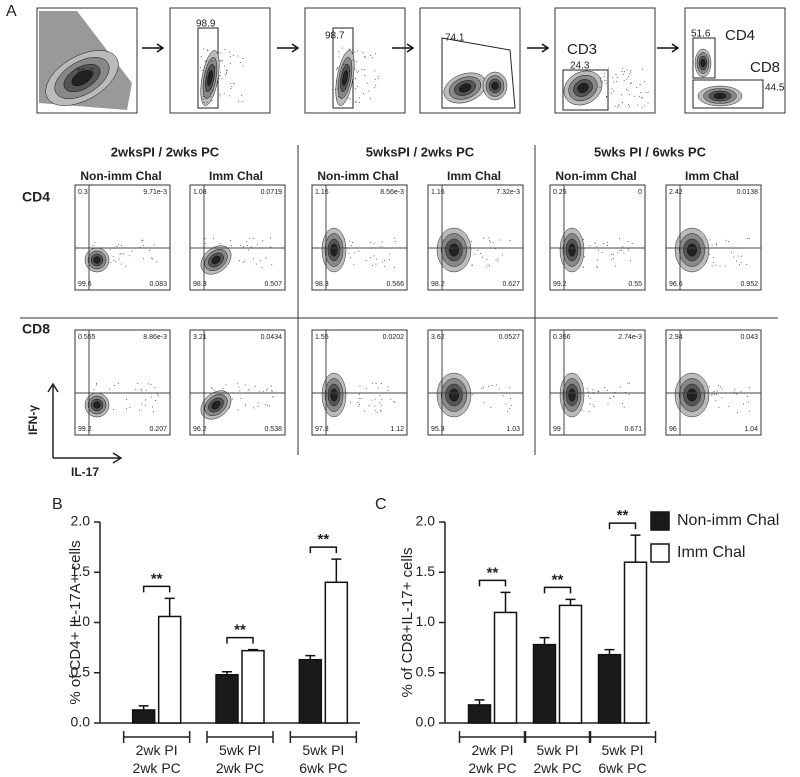  What do you see at coordinates (633, 429) in the screenshot?
I see `quadrant-value: 0.671` at bounding box center [633, 429].